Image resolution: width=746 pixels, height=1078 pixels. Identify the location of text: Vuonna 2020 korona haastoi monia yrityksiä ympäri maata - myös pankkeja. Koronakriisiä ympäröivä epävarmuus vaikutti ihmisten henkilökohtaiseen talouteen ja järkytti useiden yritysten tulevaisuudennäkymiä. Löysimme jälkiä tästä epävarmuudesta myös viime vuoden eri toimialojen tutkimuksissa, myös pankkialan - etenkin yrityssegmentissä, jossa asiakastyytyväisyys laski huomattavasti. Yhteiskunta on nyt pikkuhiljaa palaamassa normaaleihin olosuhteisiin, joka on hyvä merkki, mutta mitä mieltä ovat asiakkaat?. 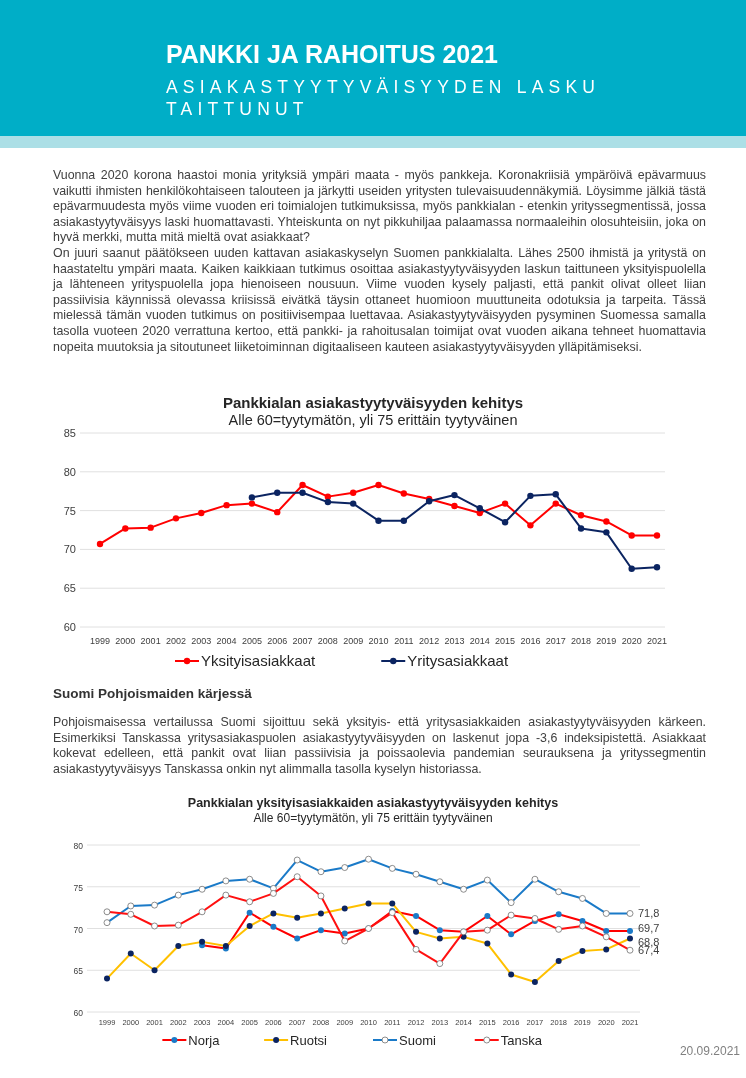
(379, 207).